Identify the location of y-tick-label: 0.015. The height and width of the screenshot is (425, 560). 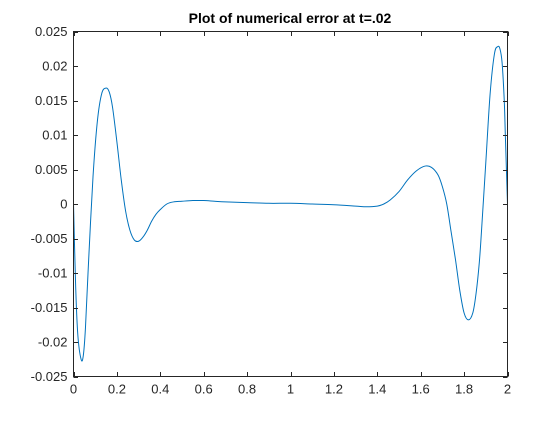
(51, 100).